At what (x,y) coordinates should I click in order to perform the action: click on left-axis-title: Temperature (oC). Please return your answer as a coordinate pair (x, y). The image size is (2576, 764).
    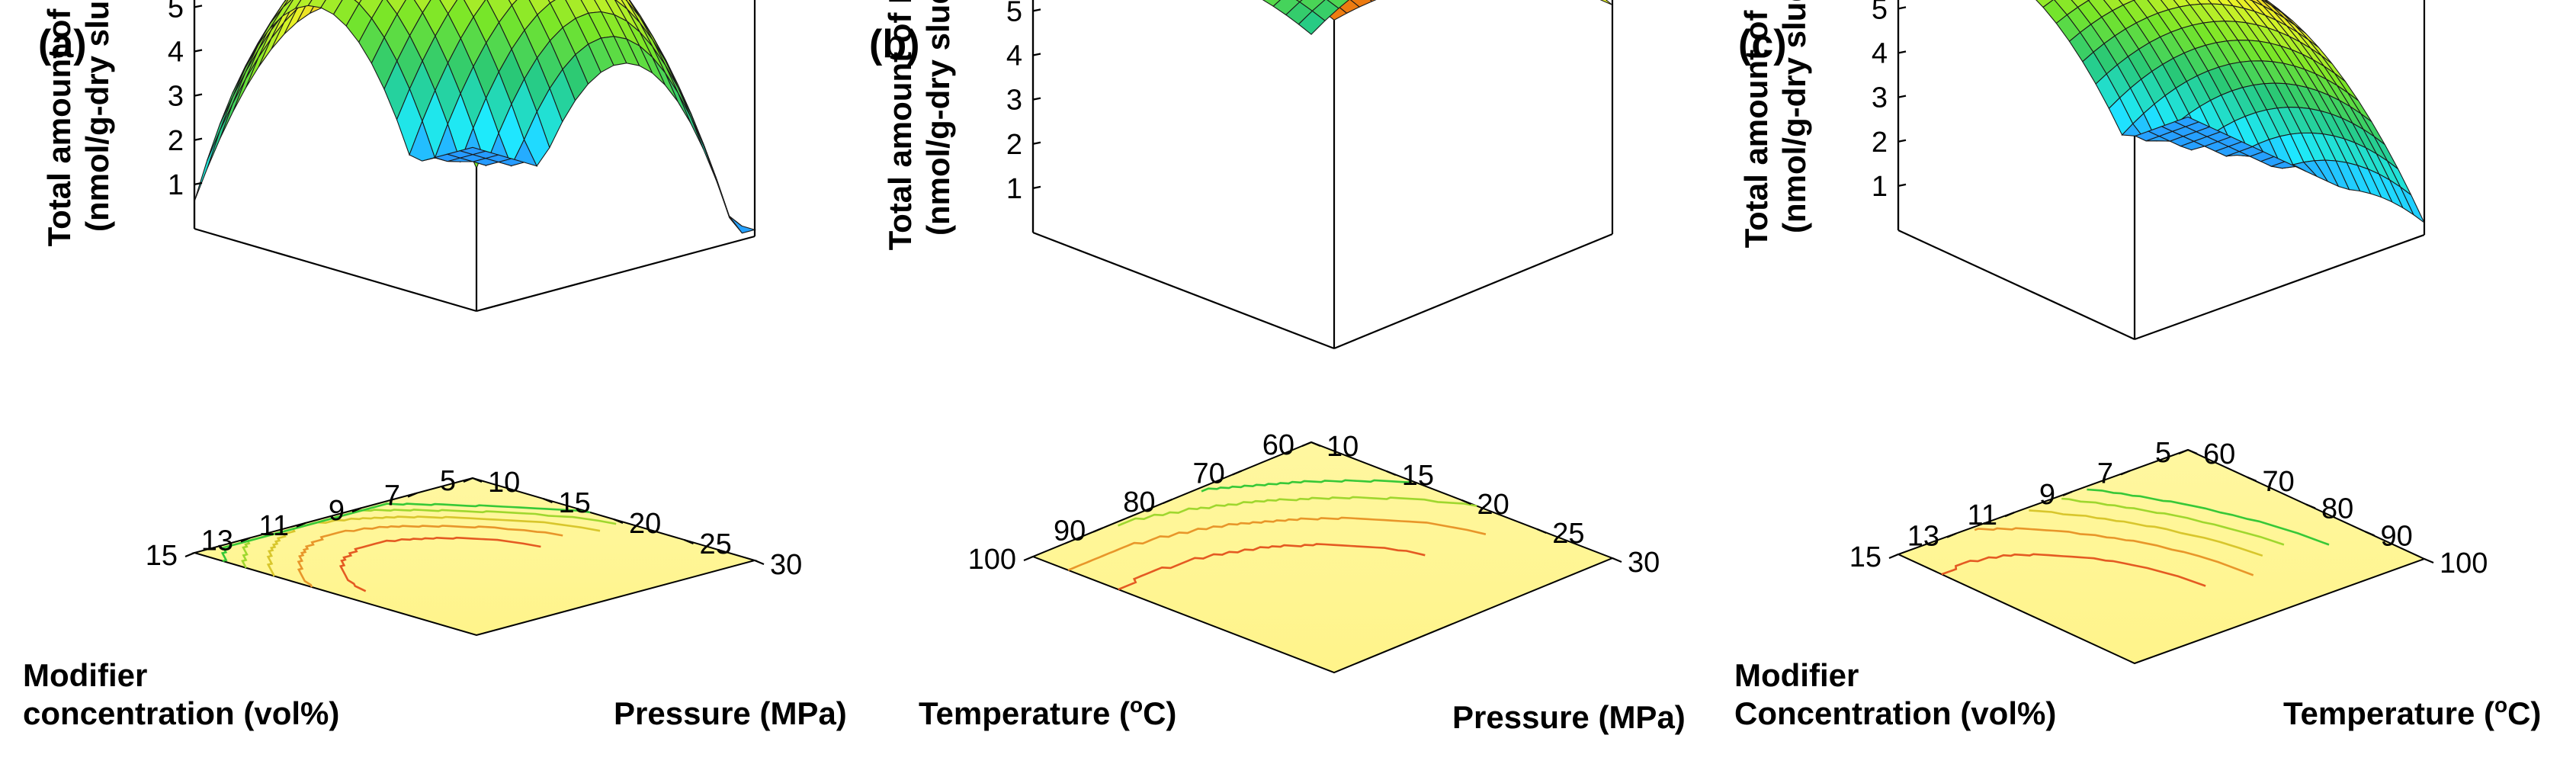
    Looking at the image, I should click on (1047, 712).